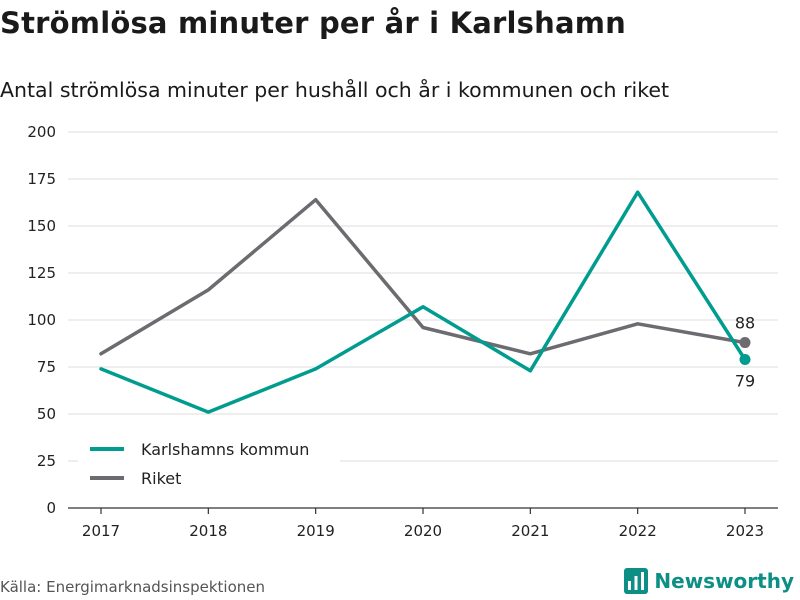 The height and width of the screenshot is (600, 800). I want to click on x-tick-label: 2023, so click(745, 531).